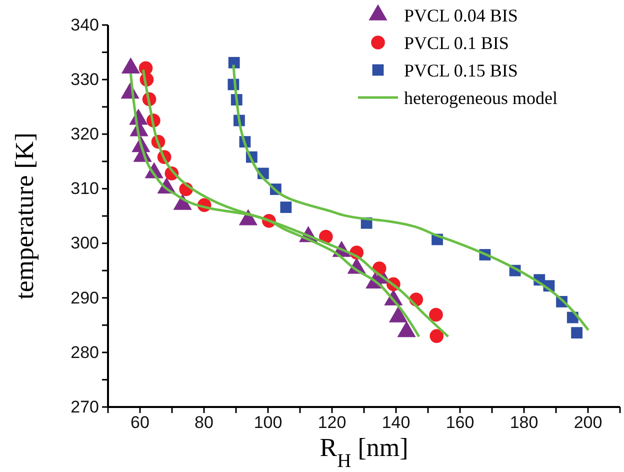 Image resolution: width=624 pixels, height=472 pixels. Describe the element at coordinates (84, 134) in the screenshot. I see `y-tick-label: 320` at that location.